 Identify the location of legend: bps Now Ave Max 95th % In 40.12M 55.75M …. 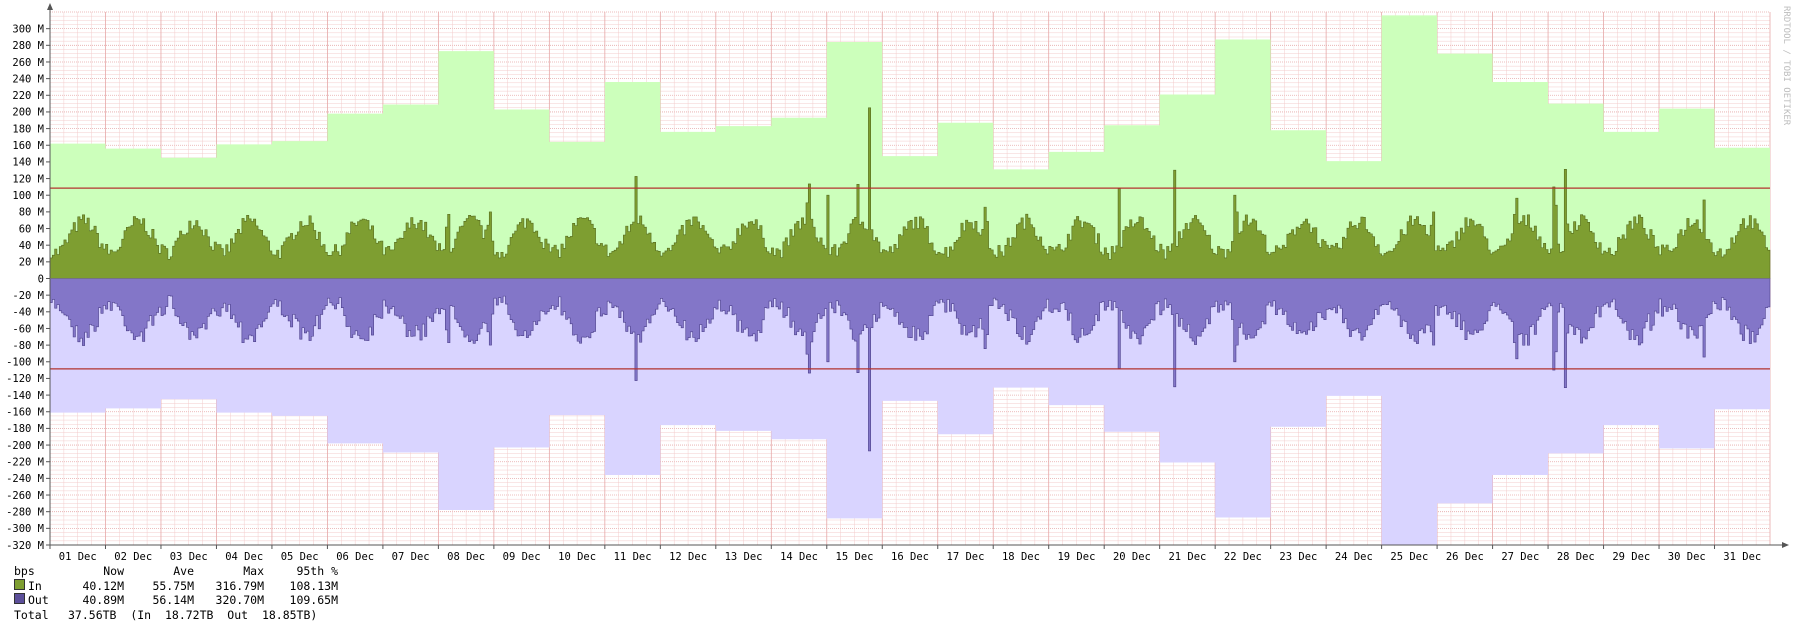
(176, 593).